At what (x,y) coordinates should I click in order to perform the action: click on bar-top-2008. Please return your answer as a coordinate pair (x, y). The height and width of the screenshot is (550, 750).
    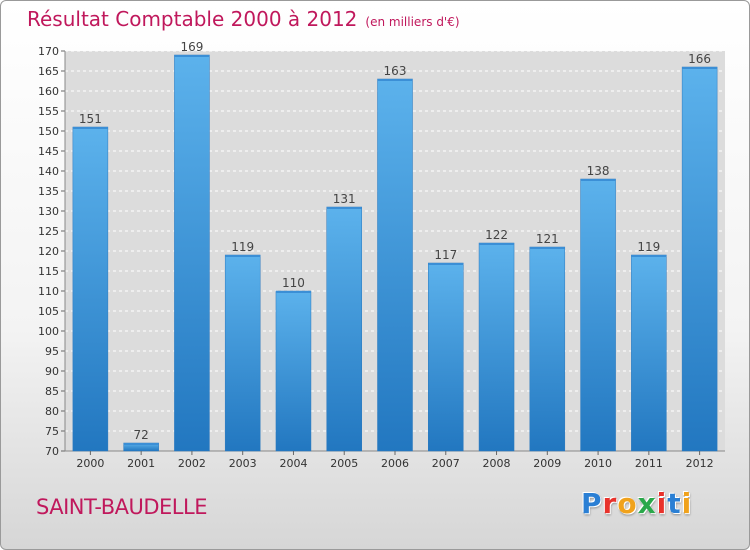
    Looking at the image, I should click on (497, 244).